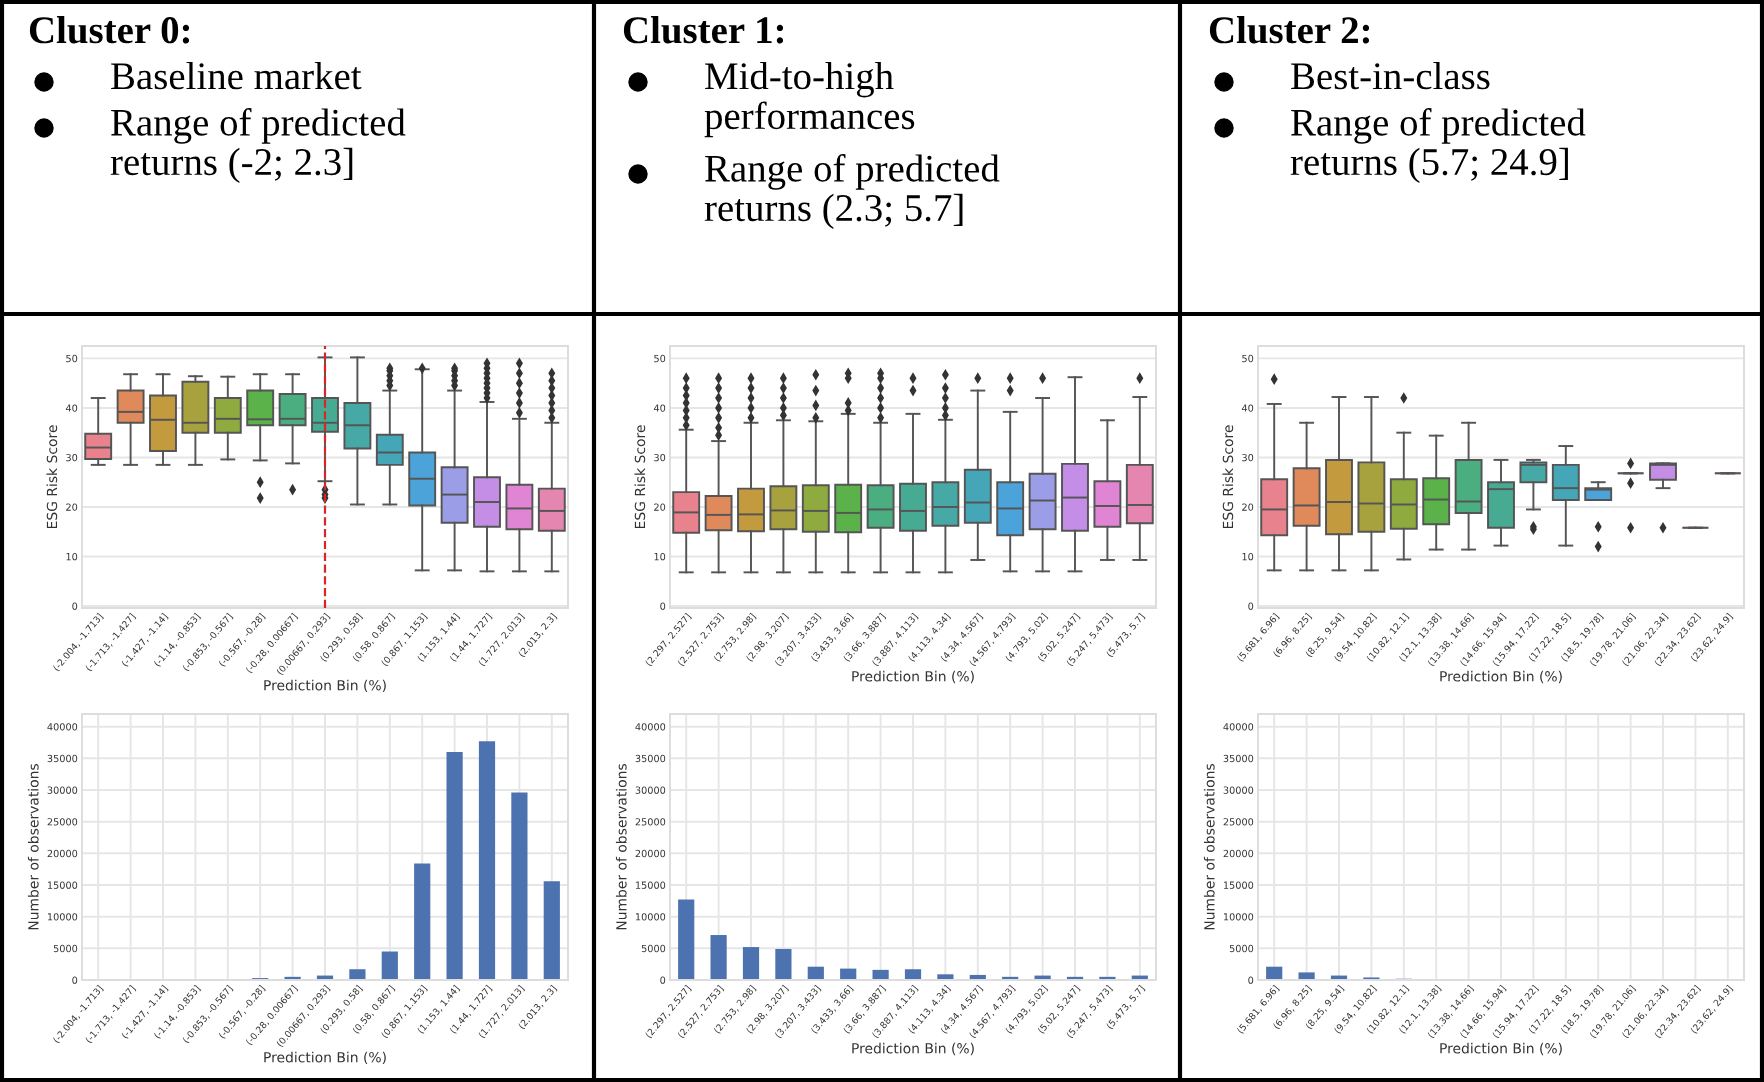  I want to click on text: Best-in-class, so click(1390, 76).